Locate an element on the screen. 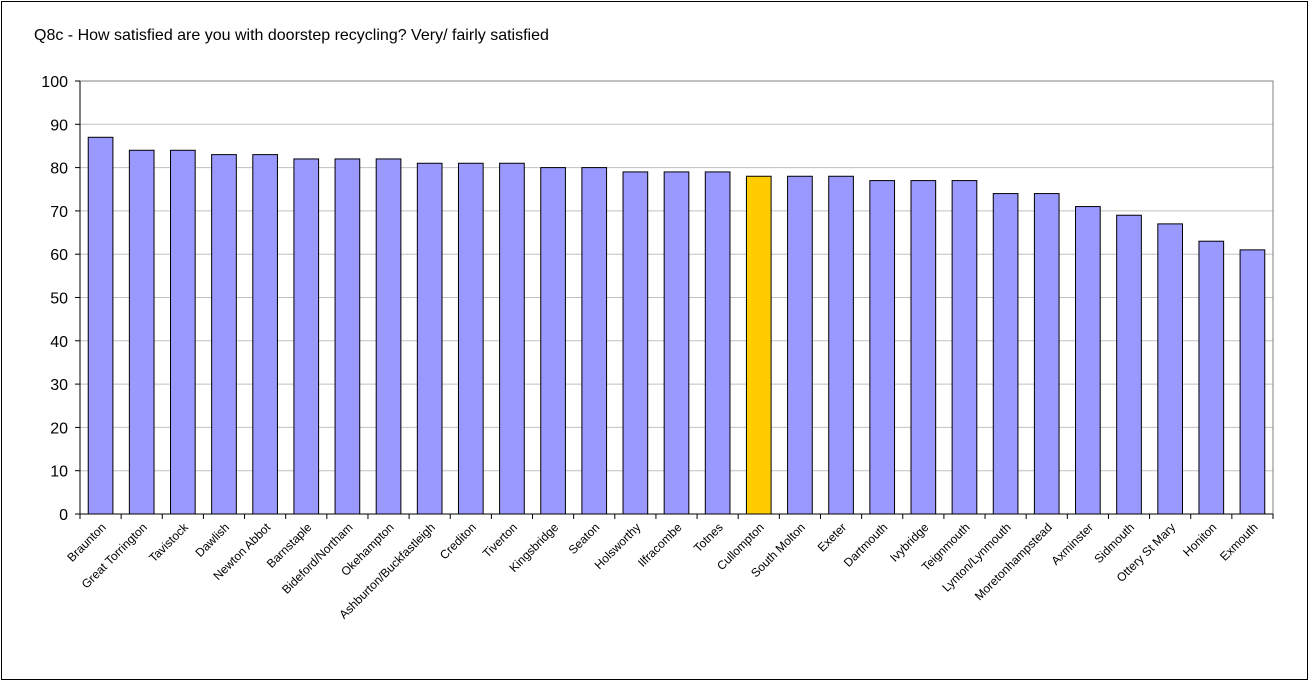 This screenshot has height=681, width=1309. x-tick-label: Moretonhampstead is located at coordinates (1013, 561).